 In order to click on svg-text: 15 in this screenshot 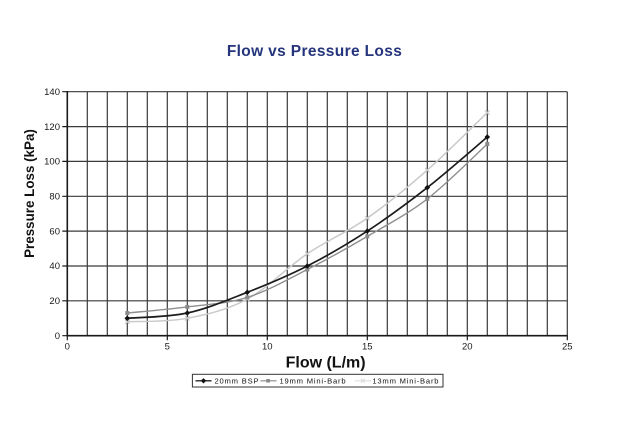, I will do `click(367, 347)`.